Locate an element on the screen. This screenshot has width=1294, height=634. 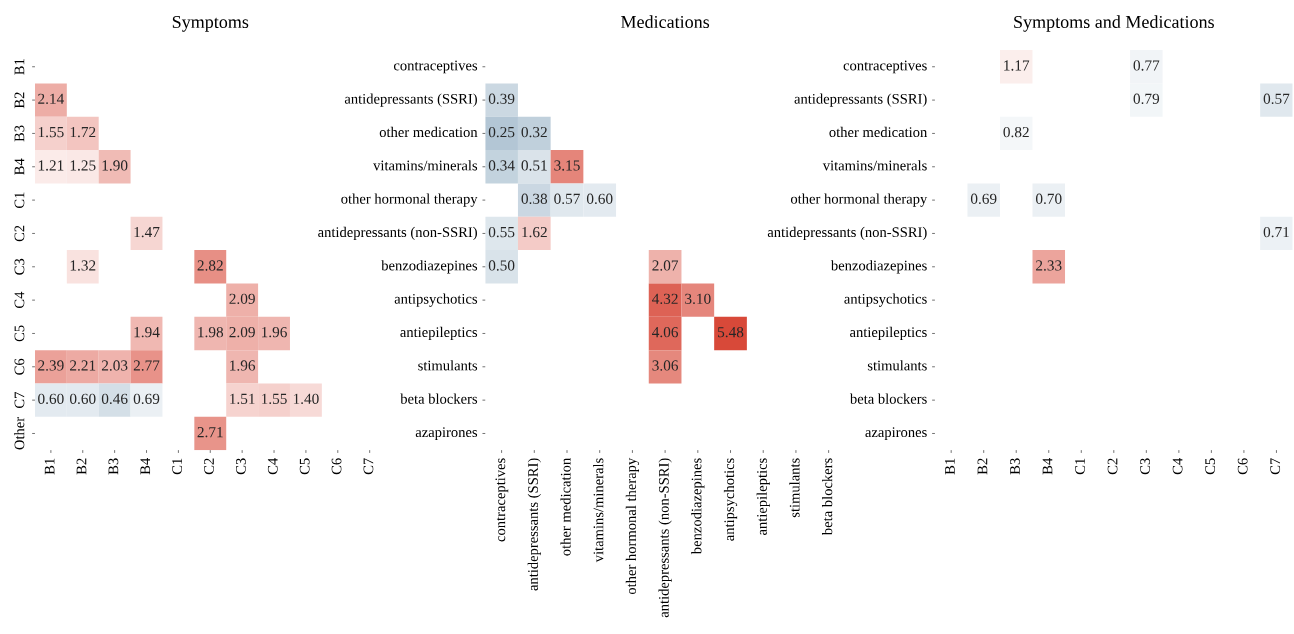
data-label: 1.21 is located at coordinates (51, 165).